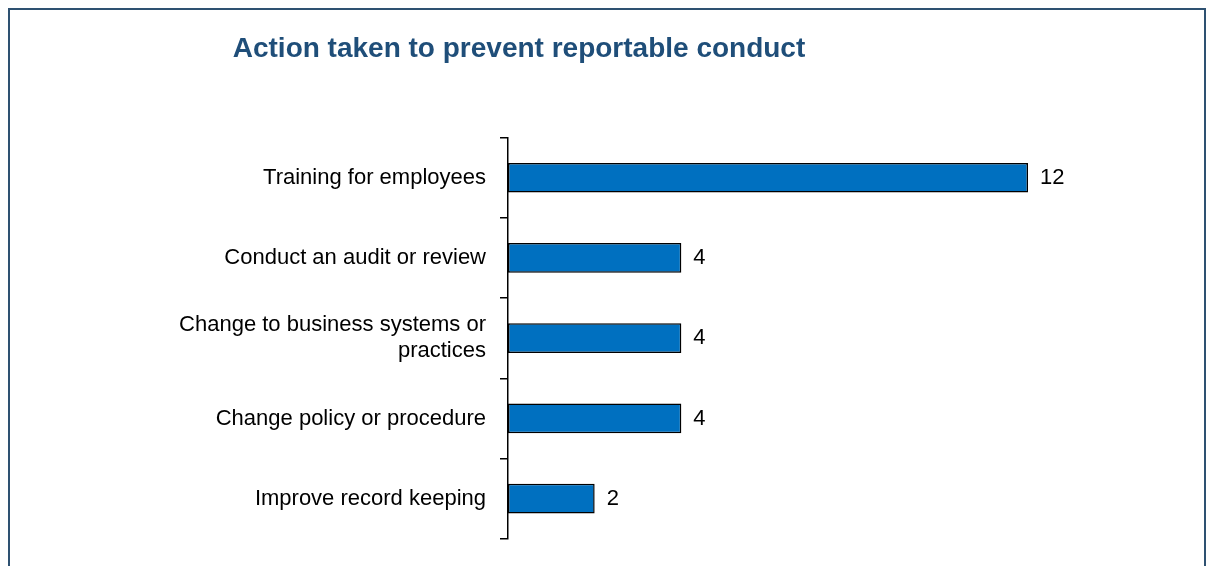 This screenshot has width=1214, height=566. What do you see at coordinates (1052, 176) in the screenshot?
I see `data-label: 12` at bounding box center [1052, 176].